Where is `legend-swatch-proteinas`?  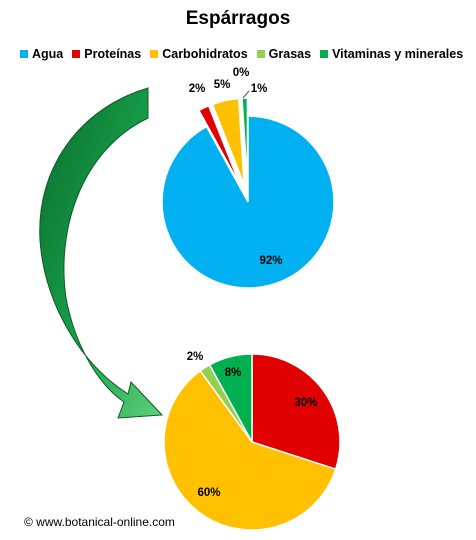
legend-swatch-proteinas is located at coordinates (76, 54).